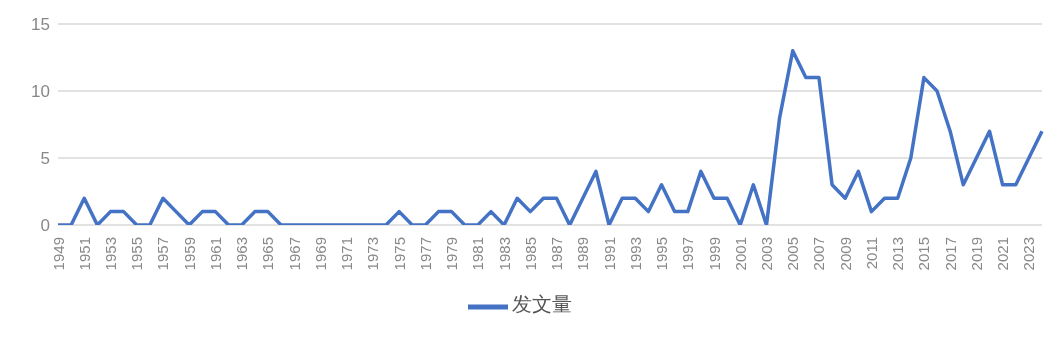 This screenshot has width=1062, height=339. What do you see at coordinates (740, 254) in the screenshot?
I see `x-tick-label: 2001` at bounding box center [740, 254].